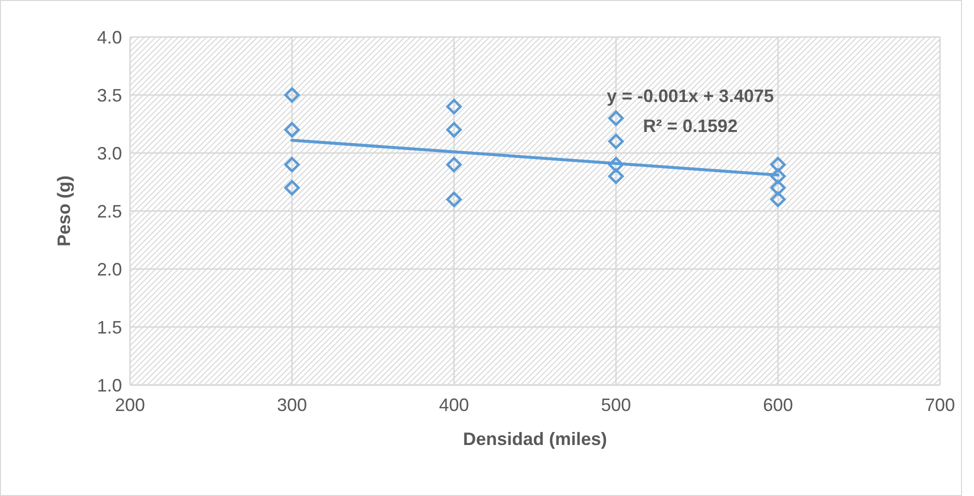 This screenshot has width=974, height=496. I want to click on y-tick-label: 1.0, so click(109, 385).